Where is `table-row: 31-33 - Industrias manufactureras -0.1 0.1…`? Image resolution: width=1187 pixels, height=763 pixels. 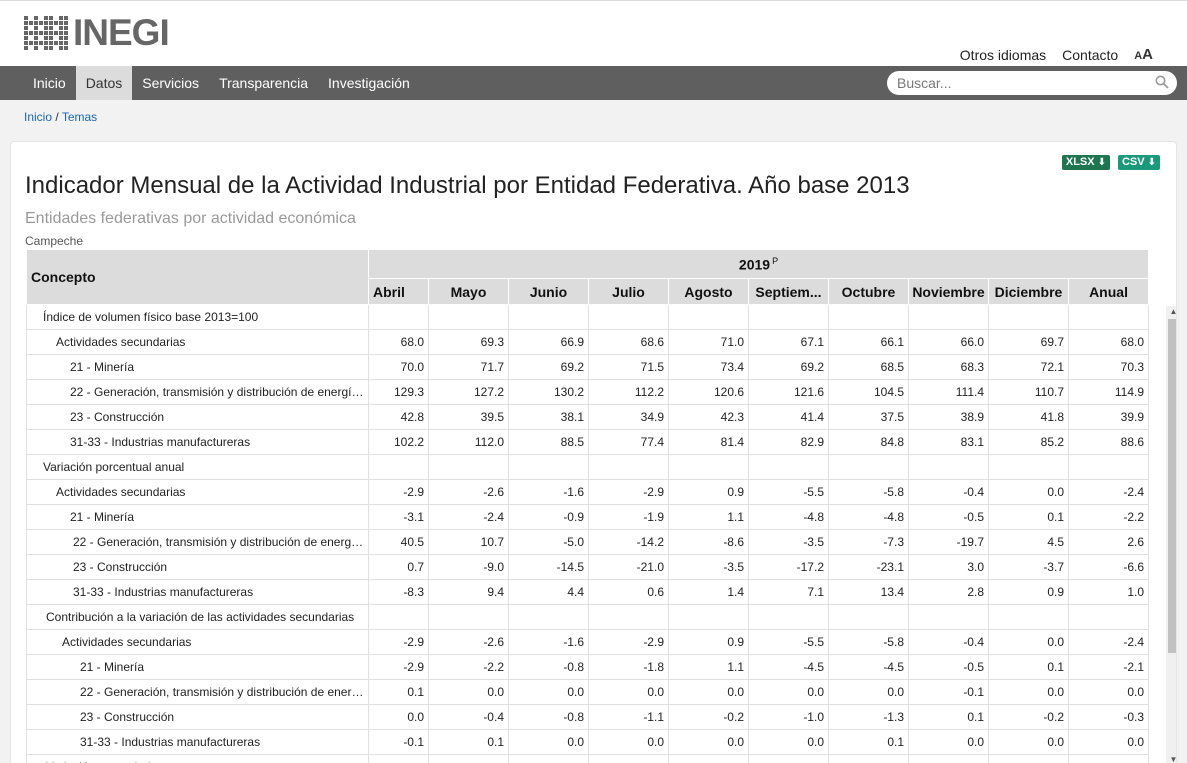 table-row: 31-33 - Industrias manufactureras -0.1 0.1… is located at coordinates (588, 742).